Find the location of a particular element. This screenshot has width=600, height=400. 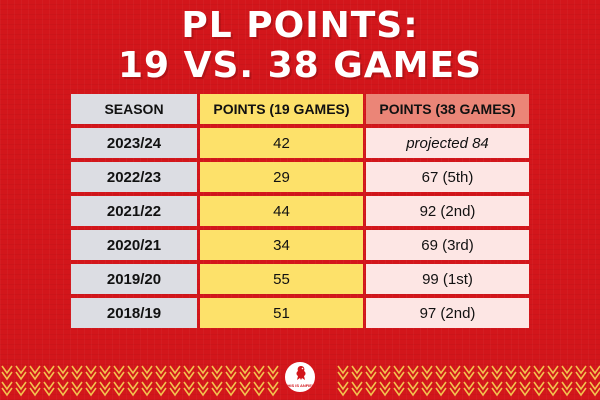

points-38-cell: 99 (1st) is located at coordinates (447, 279).